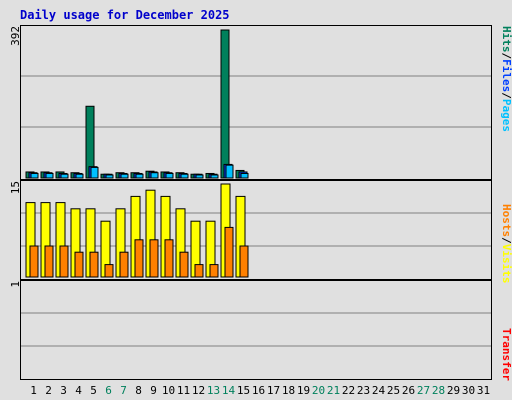 The width and height of the screenshot is (512, 400). I want to click on x-tick-label-day-23: 23, so click(363, 390).